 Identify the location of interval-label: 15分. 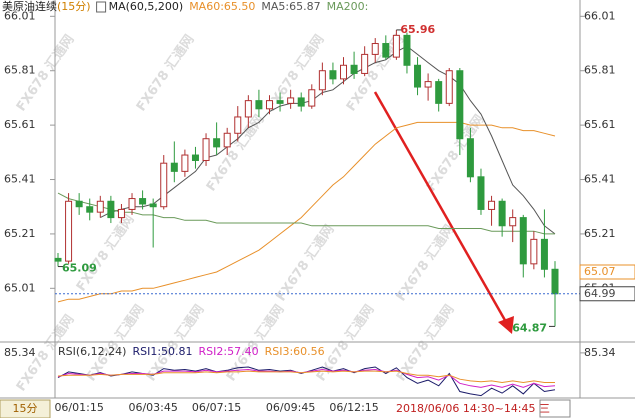
(25, 408).